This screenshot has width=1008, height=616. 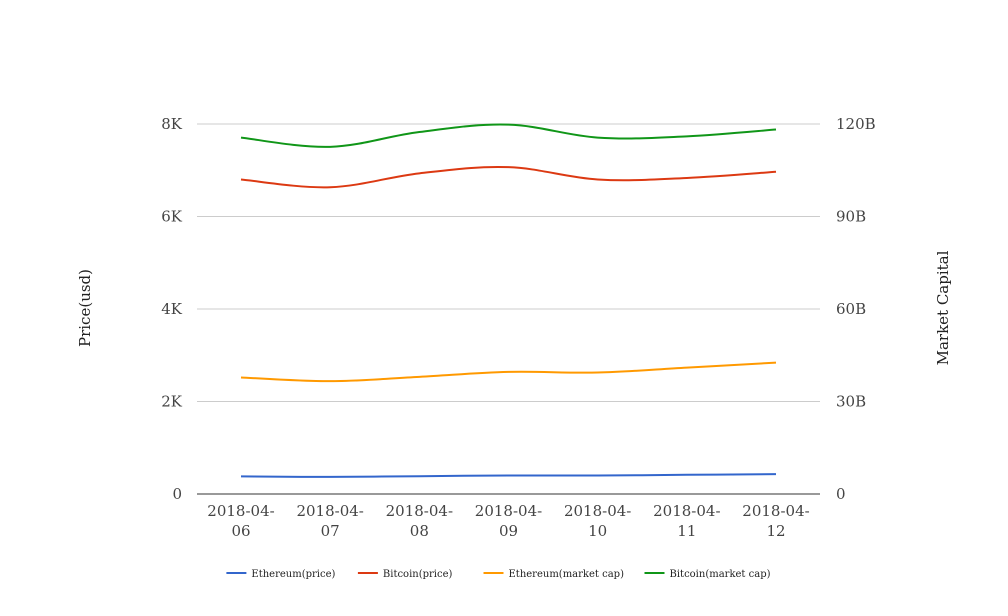 What do you see at coordinates (329, 521) in the screenshot?
I see `x-tick-label: 2018-04-07` at bounding box center [329, 521].